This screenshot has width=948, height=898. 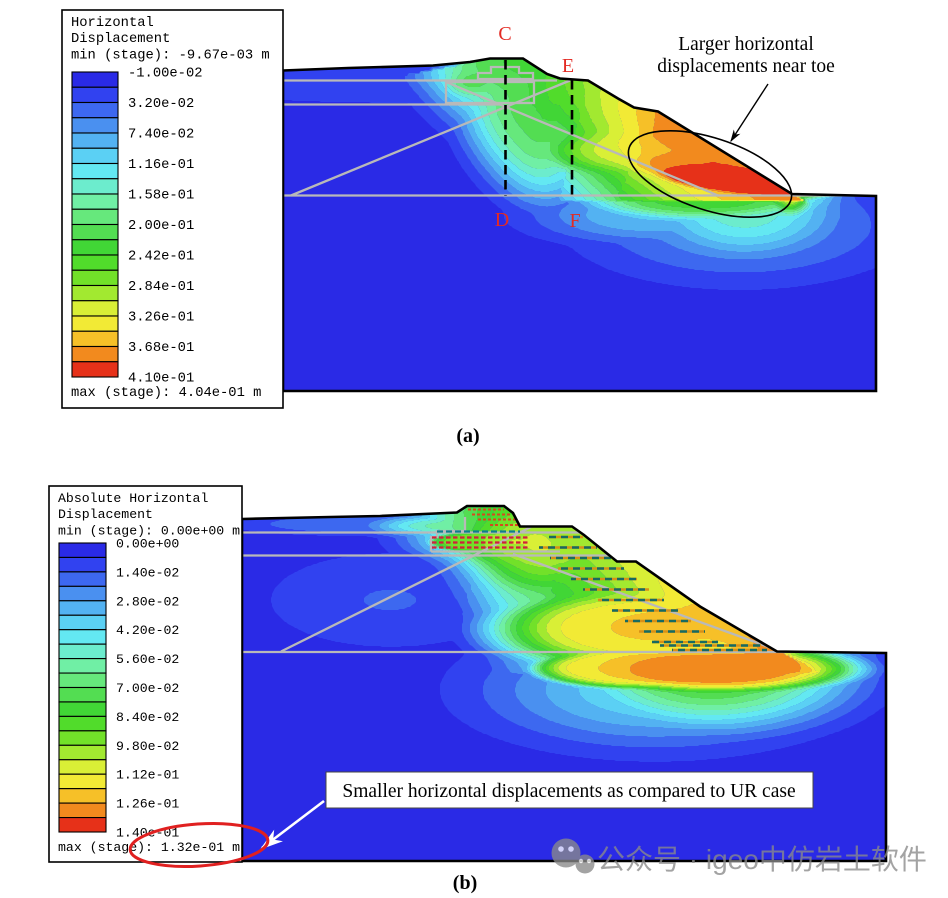 I want to click on svg-text: -1.00e-02, so click(x=165, y=74).